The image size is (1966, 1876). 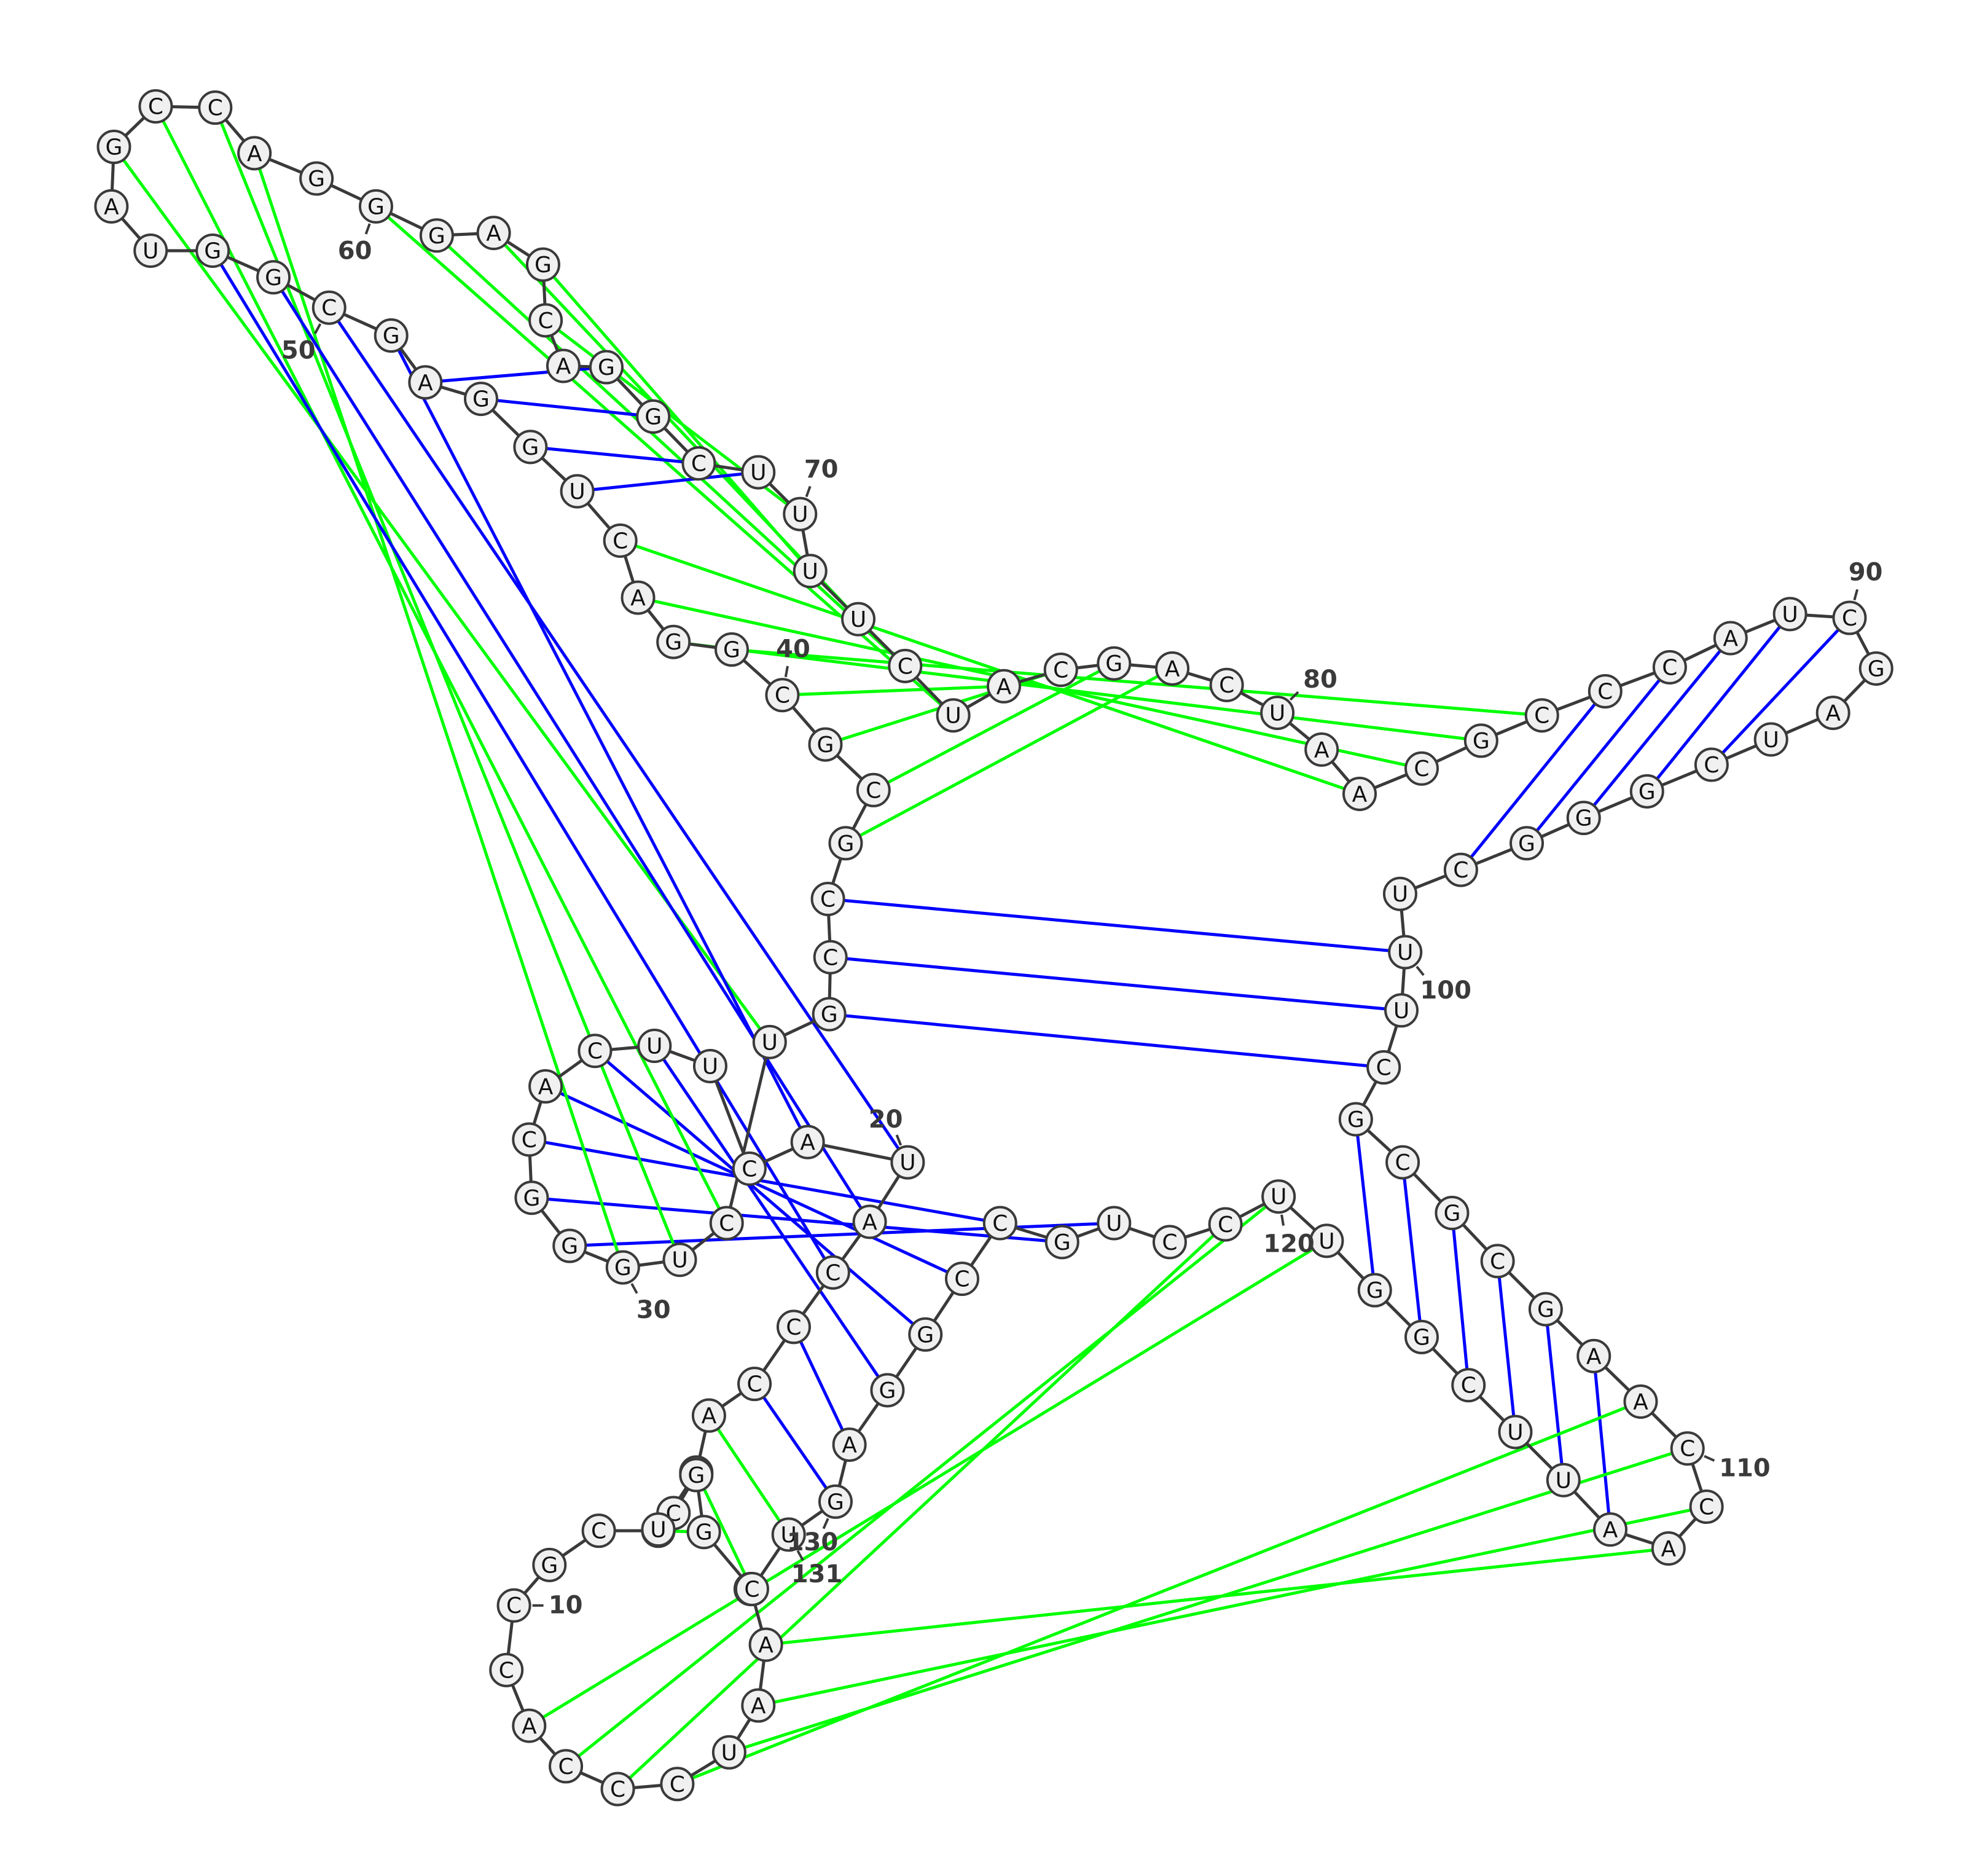 What do you see at coordinates (1712, 765) in the screenshot?
I see `nucleotide-94: C` at bounding box center [1712, 765].